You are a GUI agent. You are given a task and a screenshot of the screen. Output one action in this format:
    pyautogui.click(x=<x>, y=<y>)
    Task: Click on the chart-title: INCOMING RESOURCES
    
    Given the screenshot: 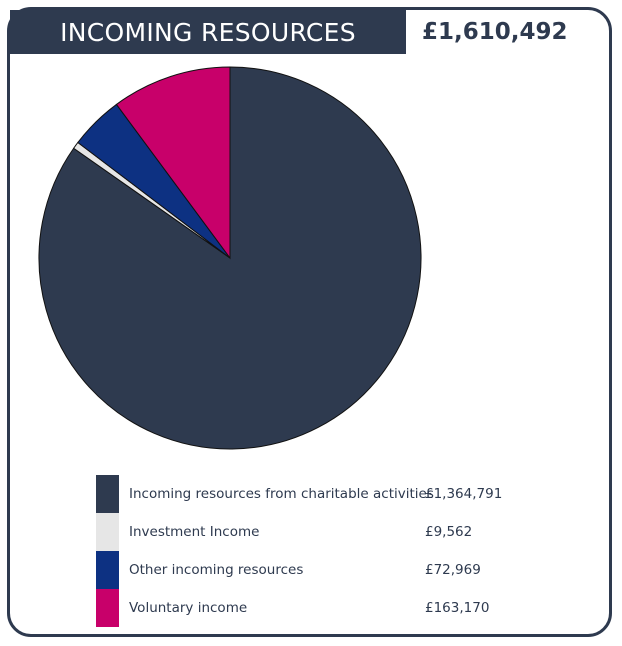 What is the action you would take?
    pyautogui.click(x=208, y=32)
    